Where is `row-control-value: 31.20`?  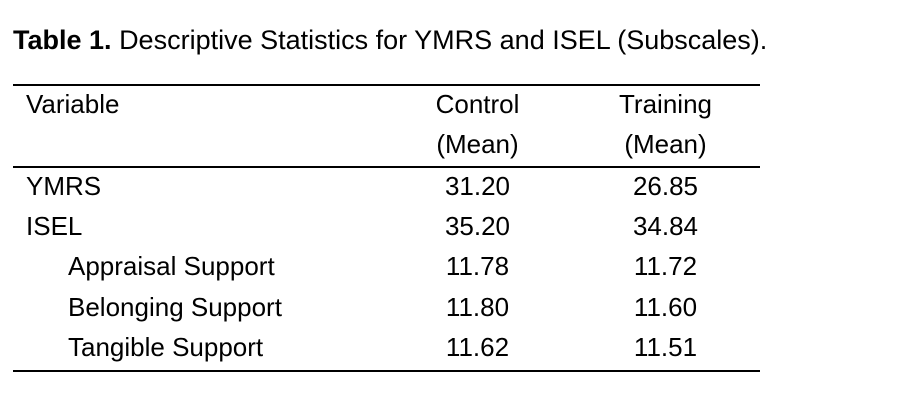
row-control-value: 31.20 is located at coordinates (477, 186).